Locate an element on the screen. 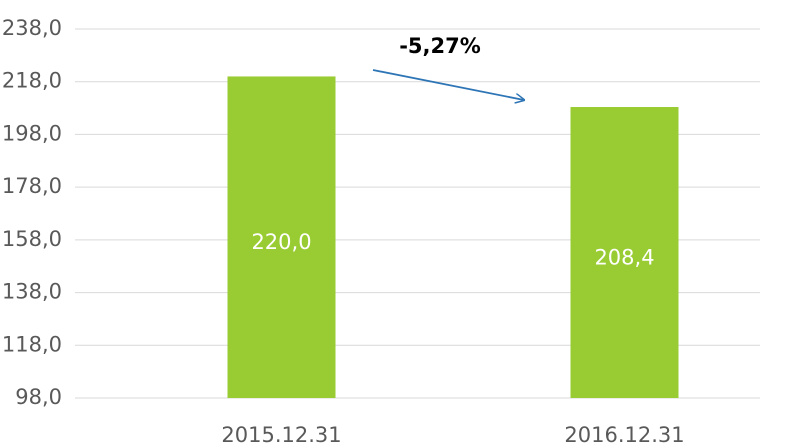 The width and height of the screenshot is (786, 448). x-tick-label: 2016.12.31 is located at coordinates (624, 435).